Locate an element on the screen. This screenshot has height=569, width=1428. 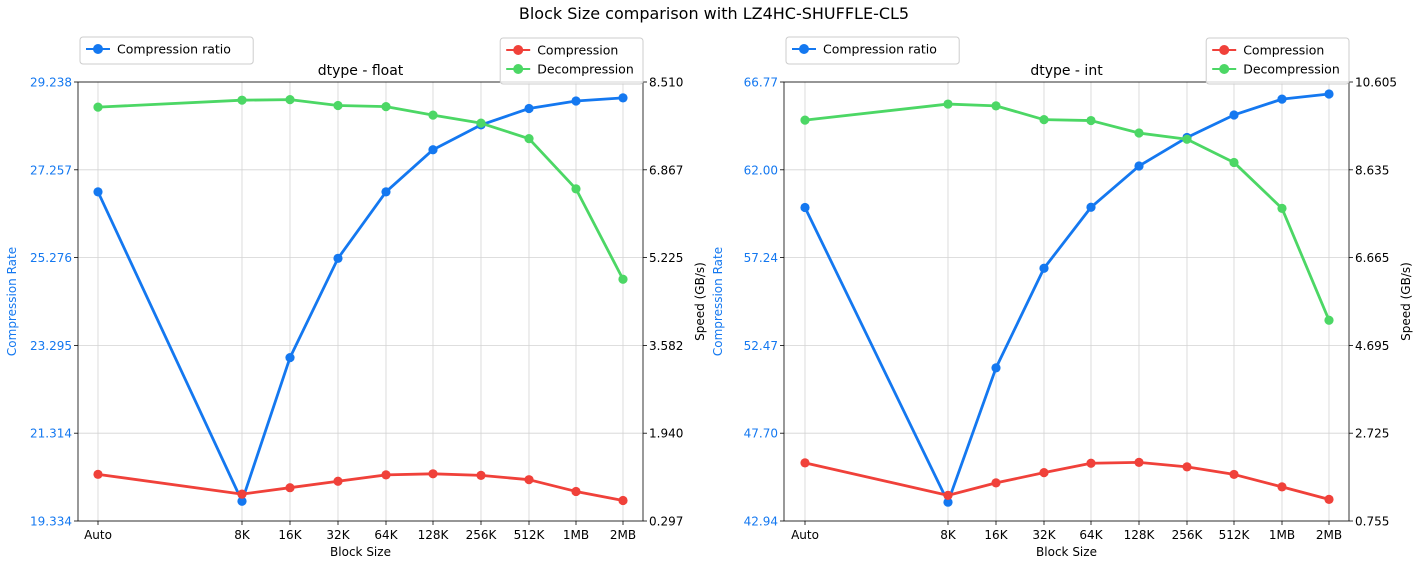
tick-label-left: 21.314 is located at coordinates (51, 434).